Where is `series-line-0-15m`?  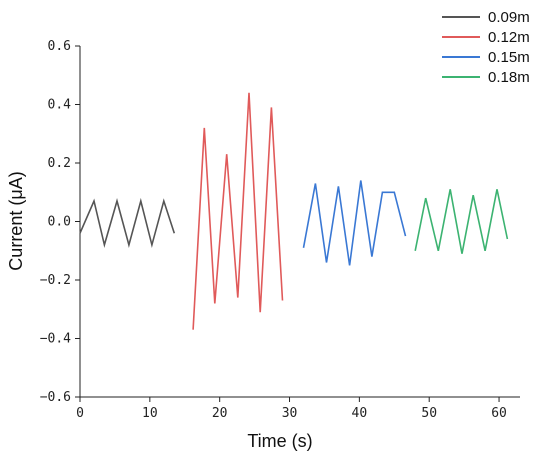 series-line-0-15m is located at coordinates (354, 223).